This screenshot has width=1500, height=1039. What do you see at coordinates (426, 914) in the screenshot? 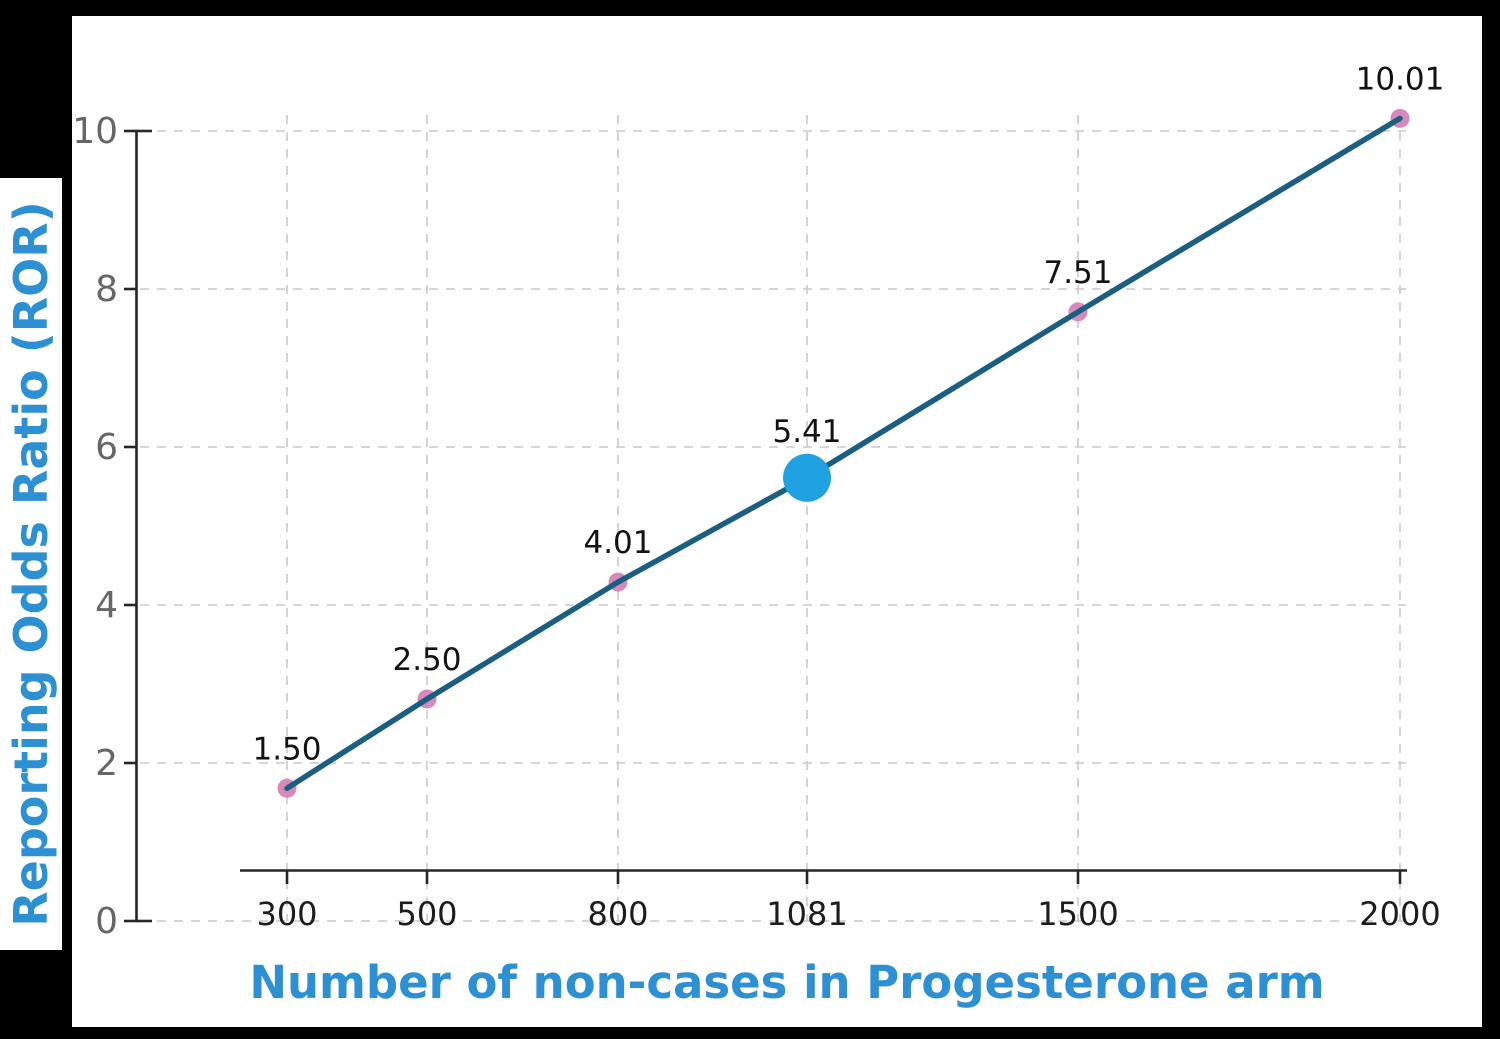
I see `x-tick-label-500: 500` at bounding box center [426, 914].